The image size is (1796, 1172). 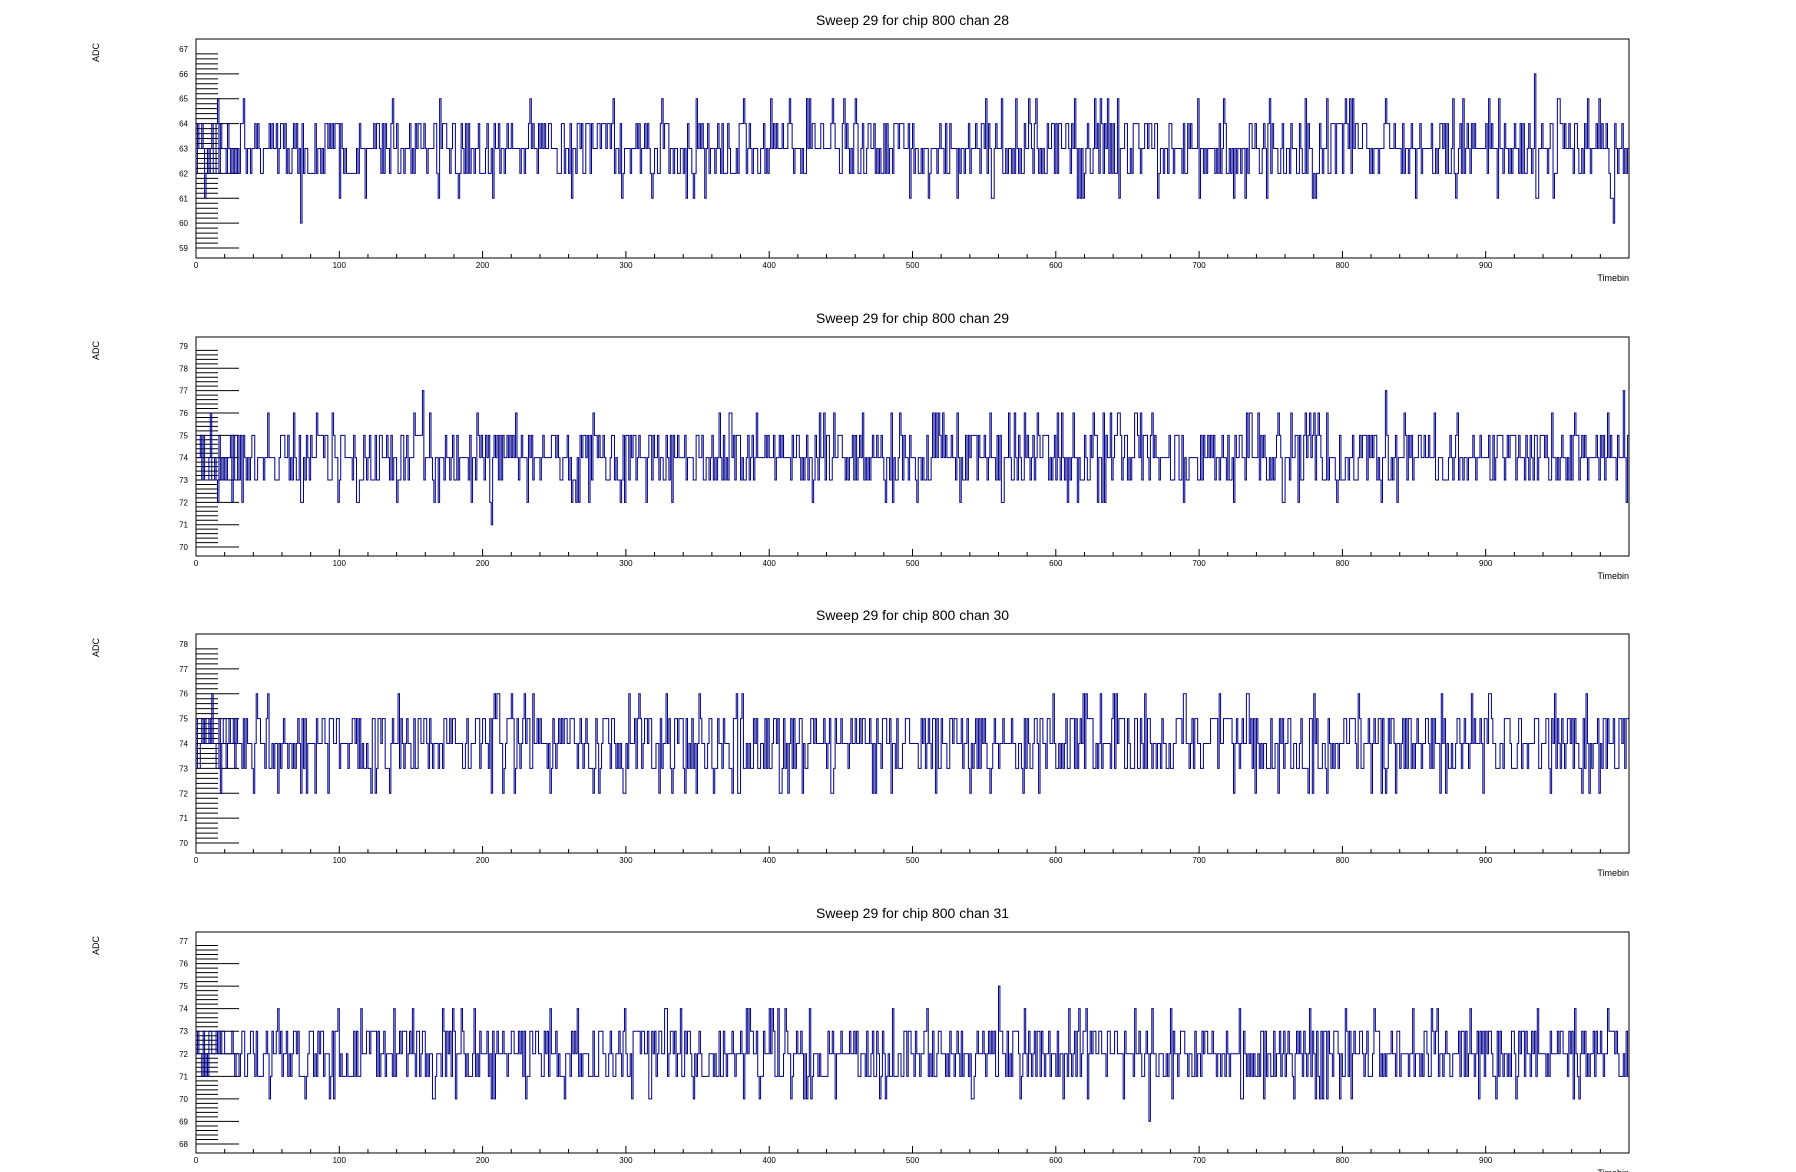 What do you see at coordinates (183, 149) in the screenshot?
I see `y-tick-label: 63` at bounding box center [183, 149].